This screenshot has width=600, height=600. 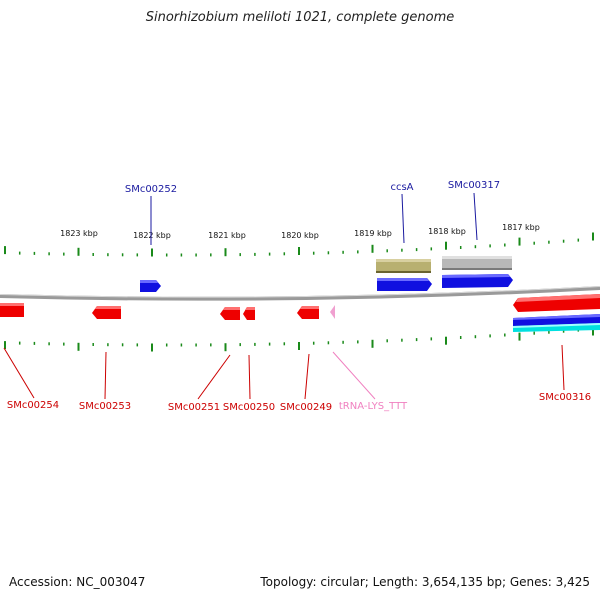 What do you see at coordinates (401, 187) in the screenshot?
I see `label-ccsa: ccsA` at bounding box center [401, 187].